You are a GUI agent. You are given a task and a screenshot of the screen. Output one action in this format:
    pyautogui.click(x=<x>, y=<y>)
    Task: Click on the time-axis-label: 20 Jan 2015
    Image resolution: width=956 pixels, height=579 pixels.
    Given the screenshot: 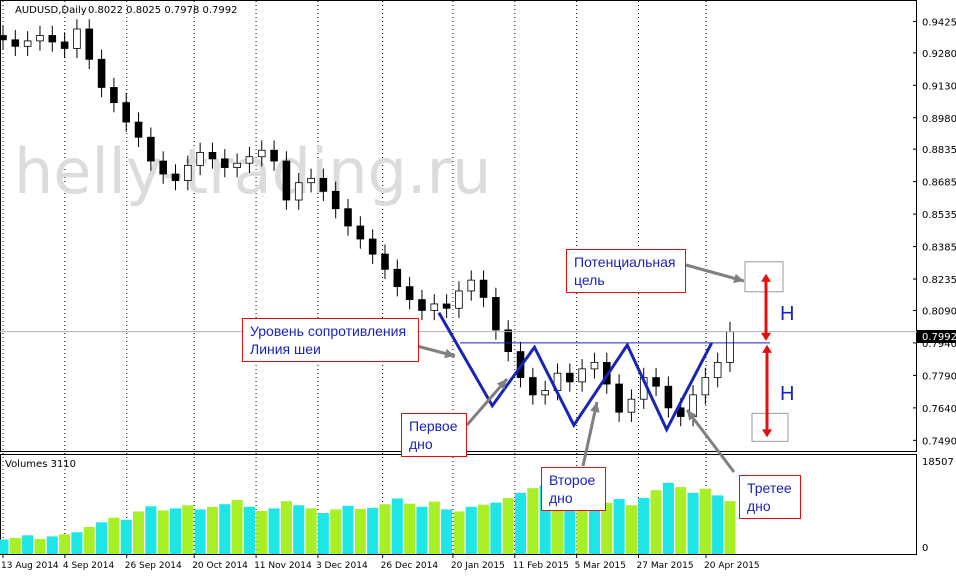 What is the action you would take?
    pyautogui.click(x=478, y=566)
    